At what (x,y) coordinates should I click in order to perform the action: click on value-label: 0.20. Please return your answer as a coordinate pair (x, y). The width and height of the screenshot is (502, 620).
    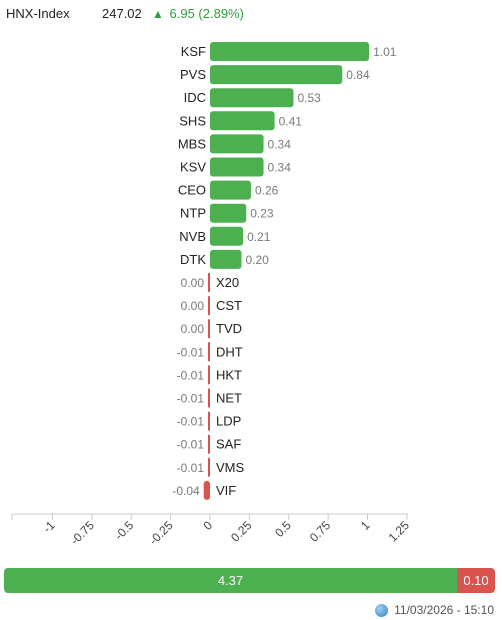
    Looking at the image, I should click on (258, 260).